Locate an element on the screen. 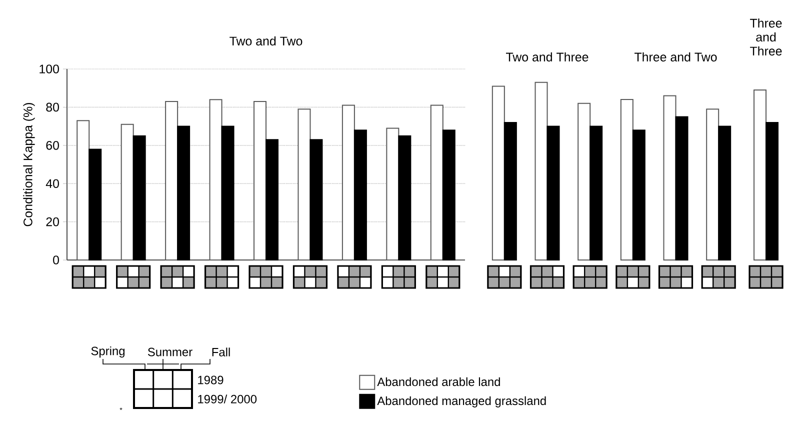  chart-title: Three and Three is located at coordinates (766, 37).